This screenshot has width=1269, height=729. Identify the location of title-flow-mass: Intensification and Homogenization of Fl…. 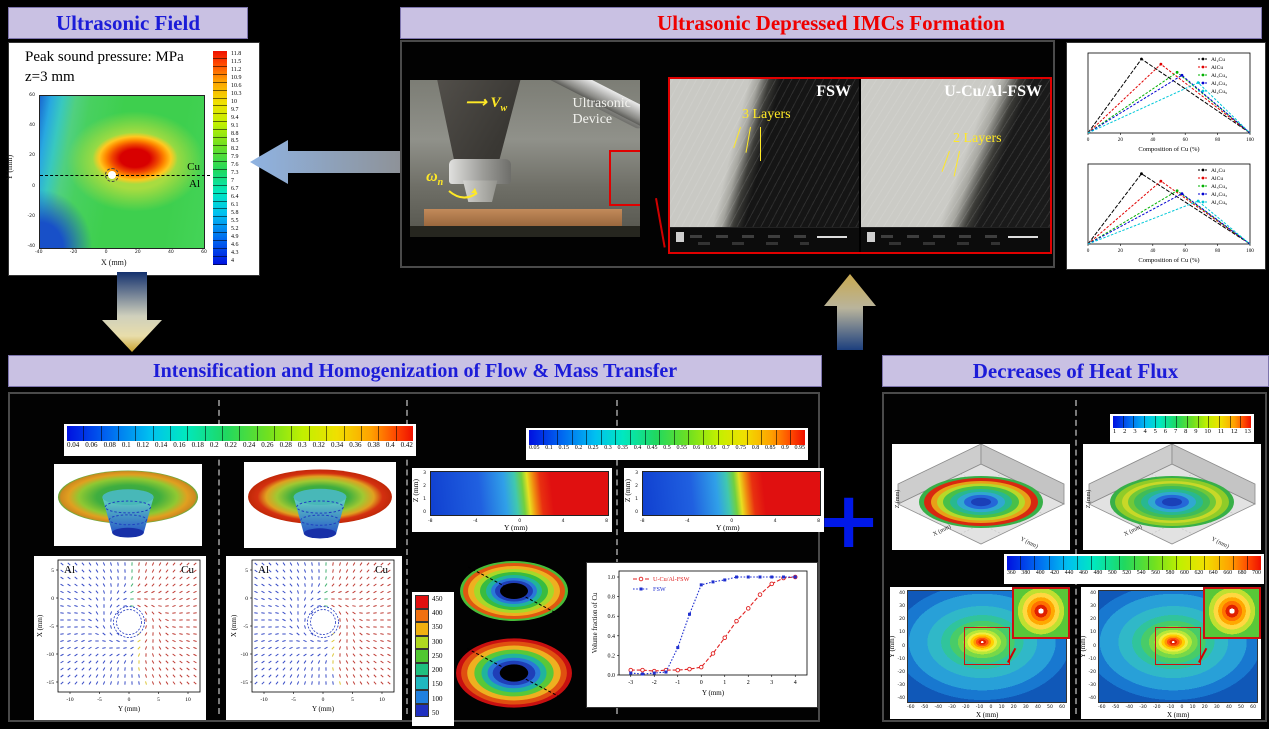
(415, 371).